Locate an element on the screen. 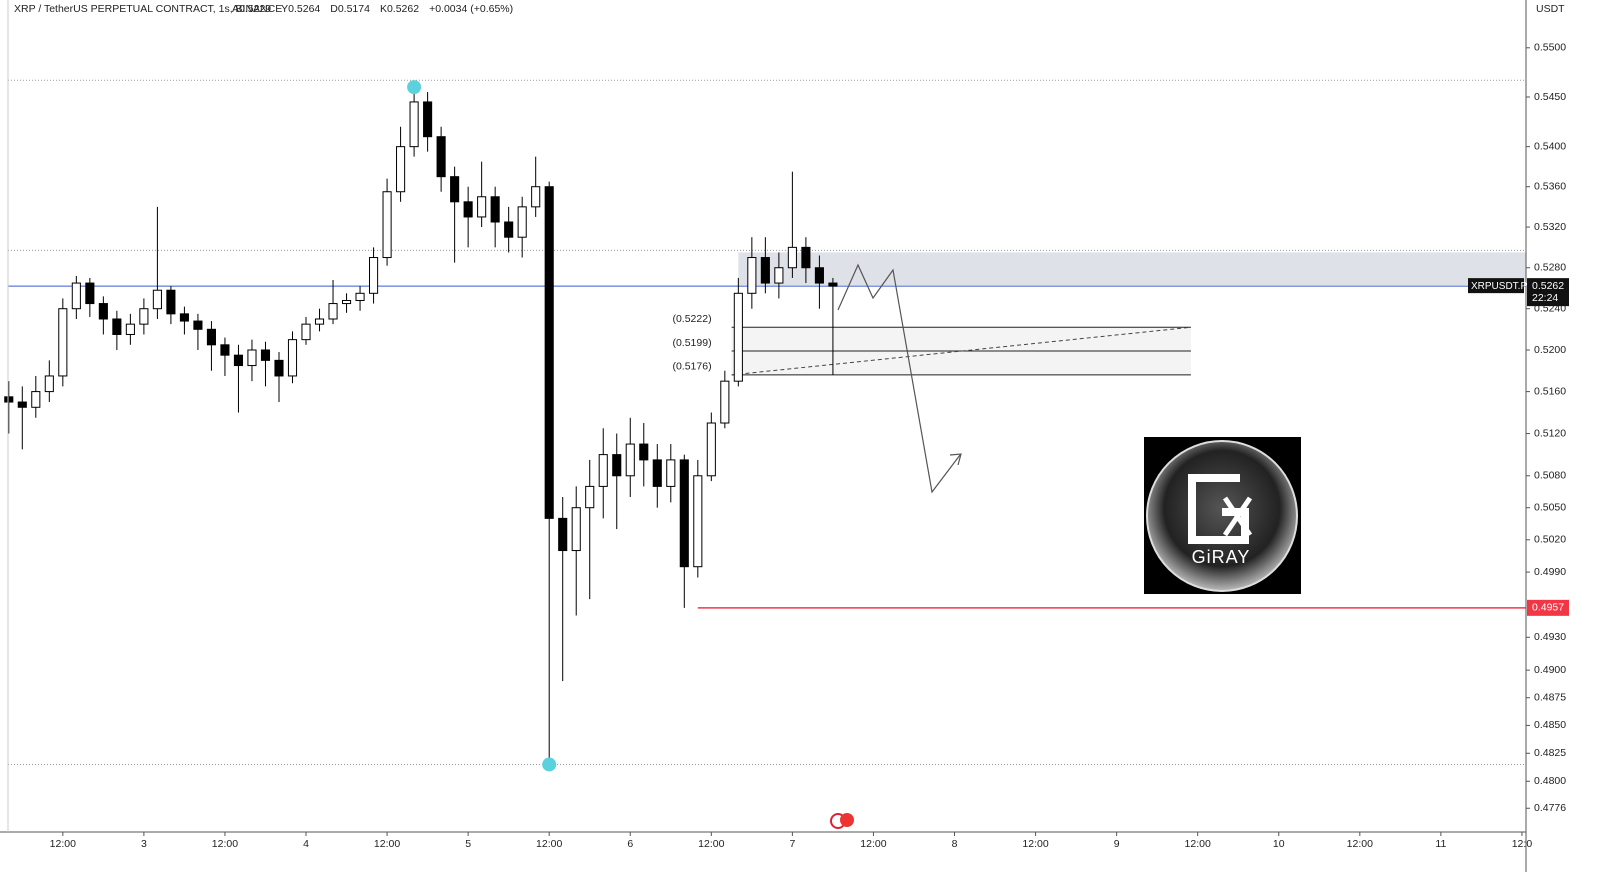  y-tick-label: 0.4930 is located at coordinates (1550, 637).